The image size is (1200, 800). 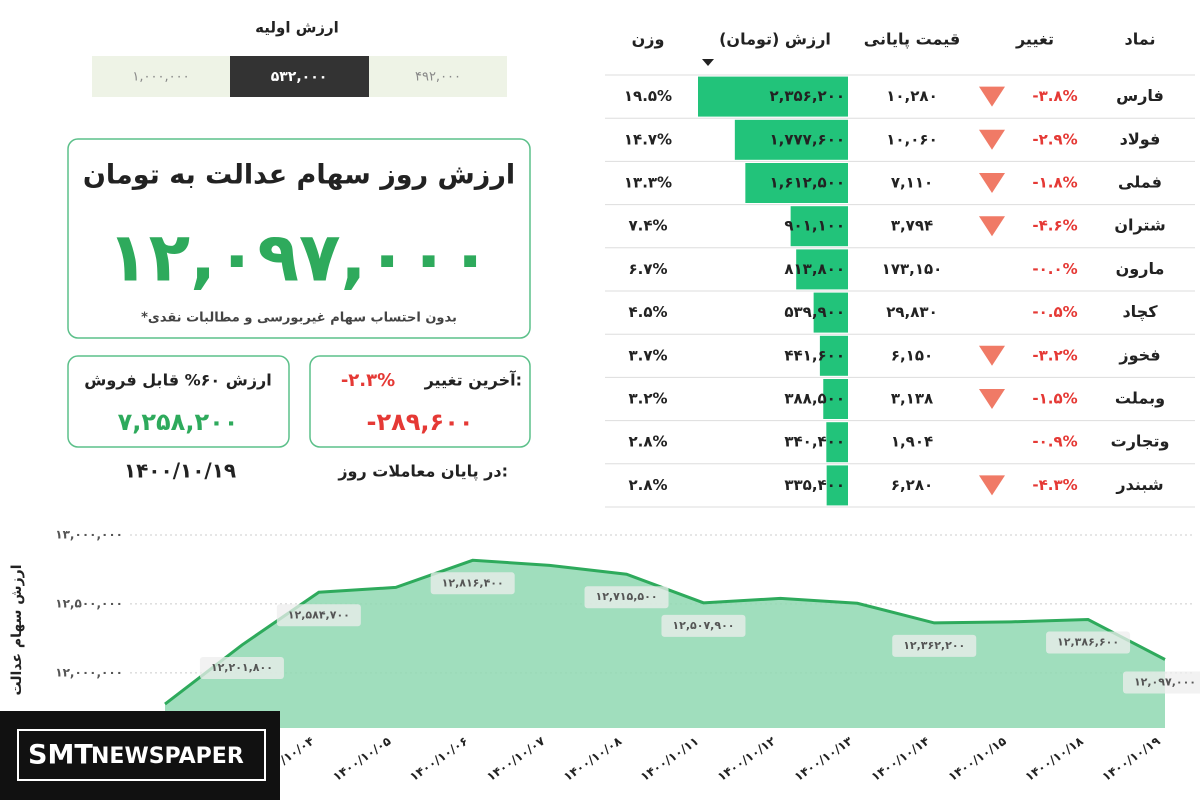 I want to click on value: ۵۳۹,۹۰۰, so click(x=814, y=312).